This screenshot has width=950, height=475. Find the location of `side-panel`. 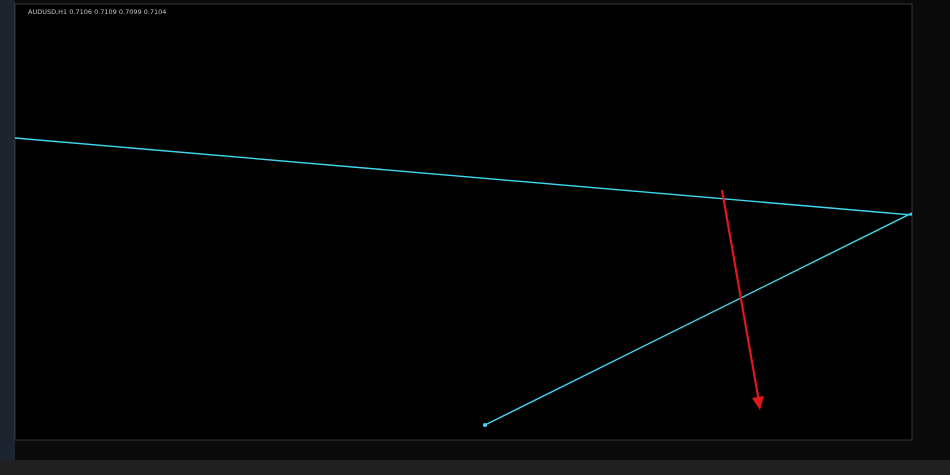

side-panel is located at coordinates (7, 237).